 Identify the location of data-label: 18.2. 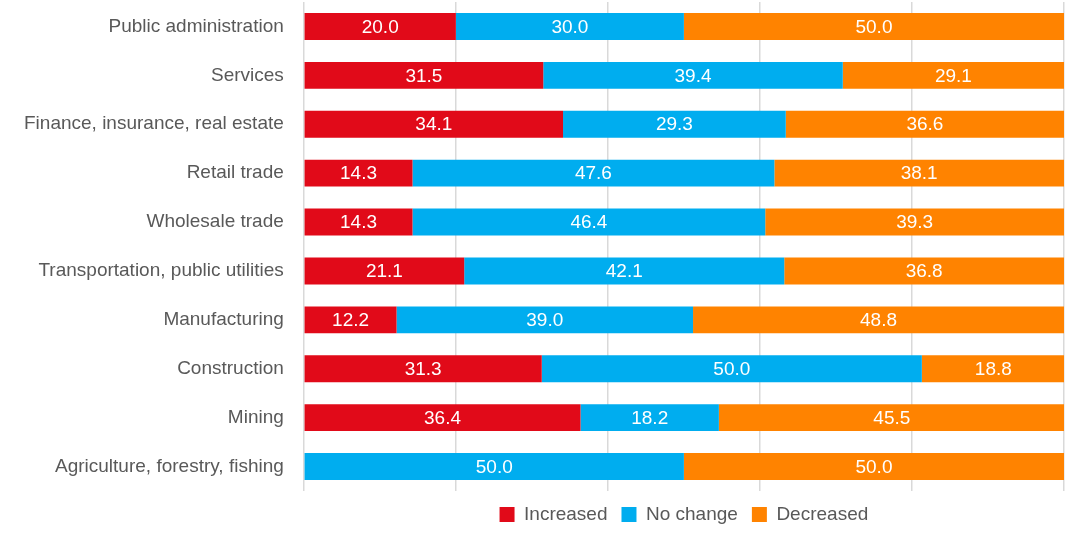
(650, 417).